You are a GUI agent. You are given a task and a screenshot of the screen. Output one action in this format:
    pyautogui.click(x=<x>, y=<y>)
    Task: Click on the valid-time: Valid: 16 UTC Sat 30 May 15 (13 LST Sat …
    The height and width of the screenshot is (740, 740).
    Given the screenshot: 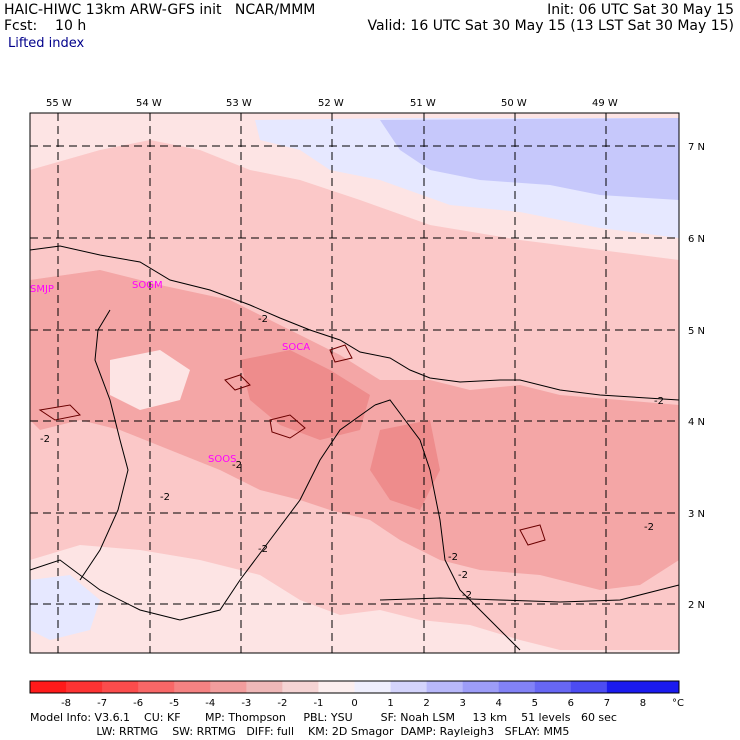 What is the action you would take?
    pyautogui.click(x=550, y=26)
    